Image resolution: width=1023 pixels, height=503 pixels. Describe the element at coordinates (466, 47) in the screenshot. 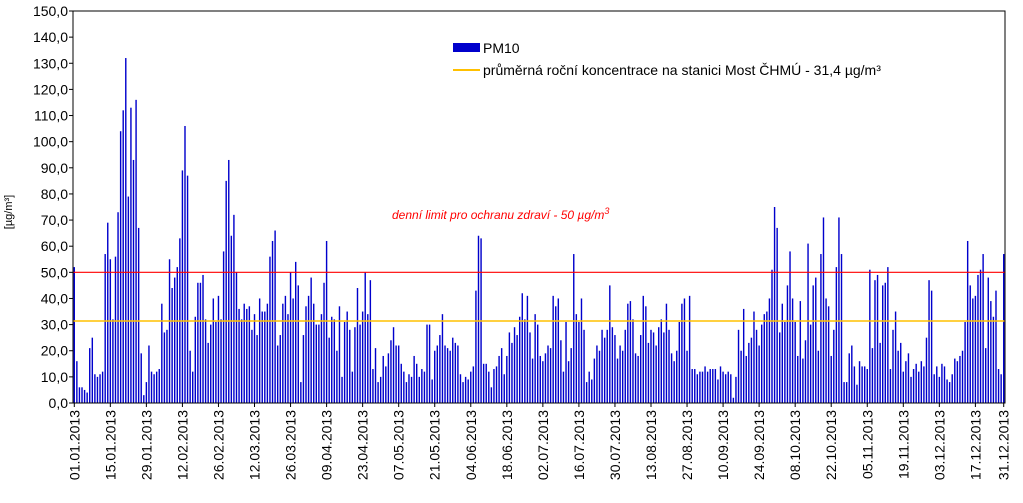

I see `legend-pm10-swatch` at that location.